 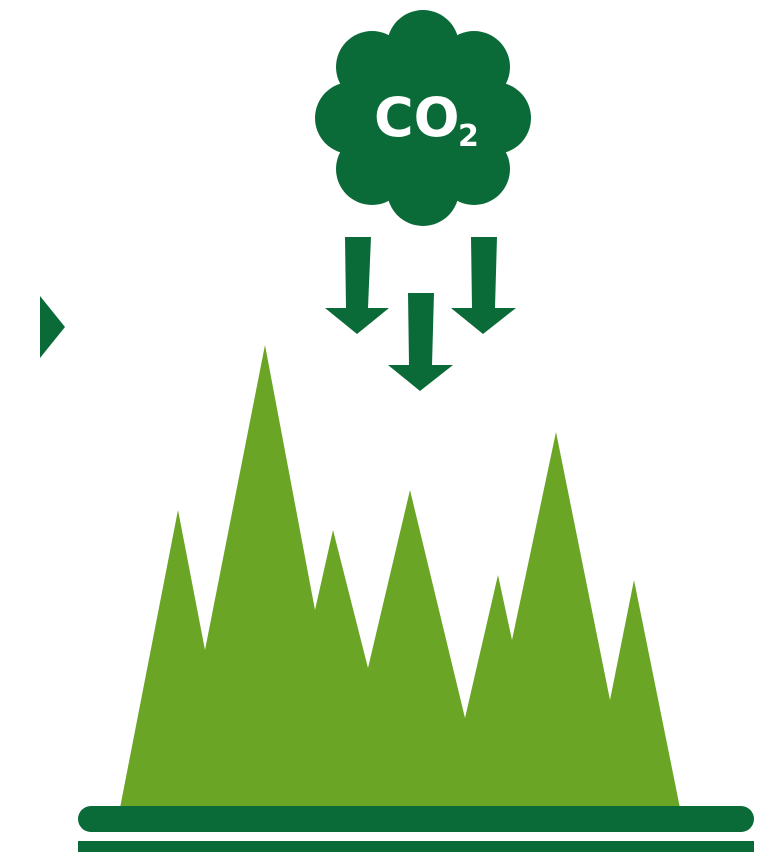 What do you see at coordinates (420, 314) in the screenshot?
I see `arrows` at bounding box center [420, 314].